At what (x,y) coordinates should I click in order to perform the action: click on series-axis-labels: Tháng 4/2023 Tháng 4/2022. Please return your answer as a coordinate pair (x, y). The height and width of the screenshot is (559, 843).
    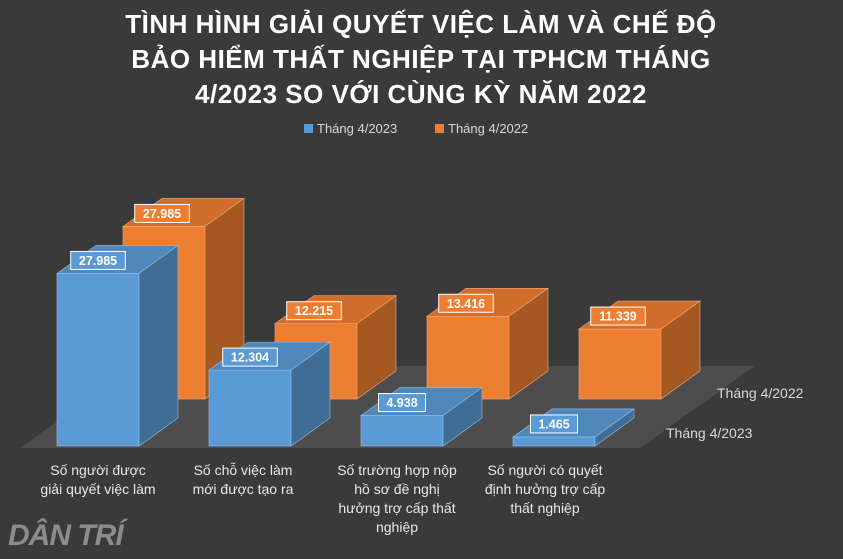
    Looking at the image, I should click on (735, 413).